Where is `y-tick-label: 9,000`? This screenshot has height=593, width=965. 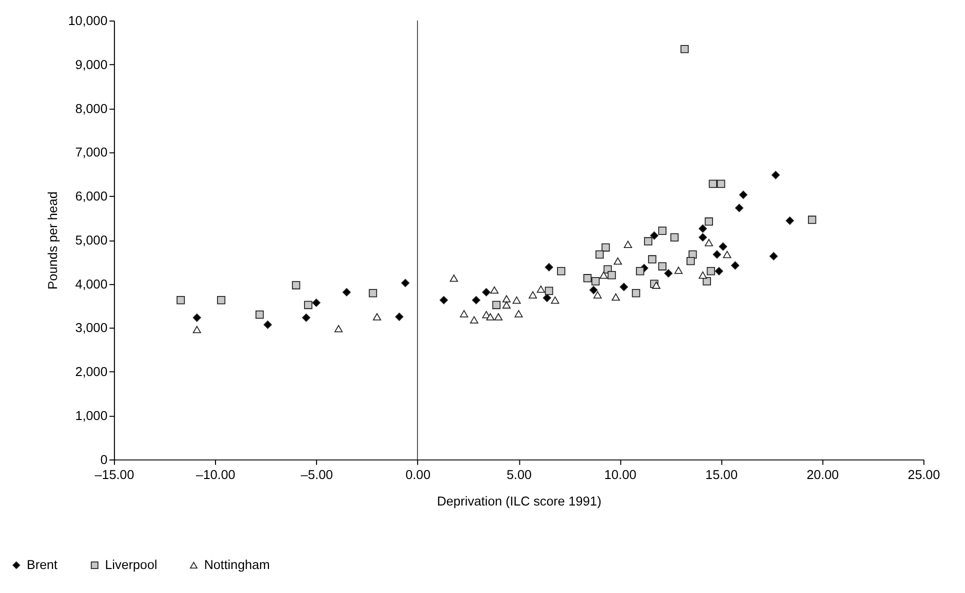
y-tick-label: 9,000 is located at coordinates (91, 64).